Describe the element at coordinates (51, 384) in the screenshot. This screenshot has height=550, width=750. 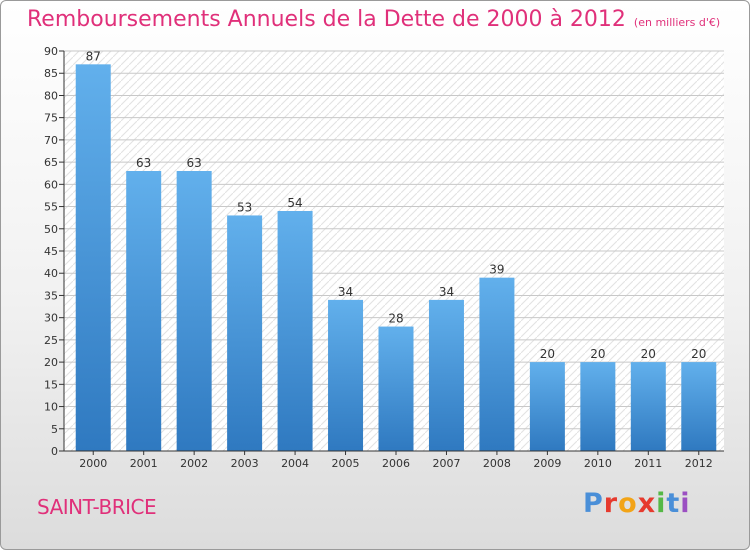
I see `y-tick-label: 15` at that location.